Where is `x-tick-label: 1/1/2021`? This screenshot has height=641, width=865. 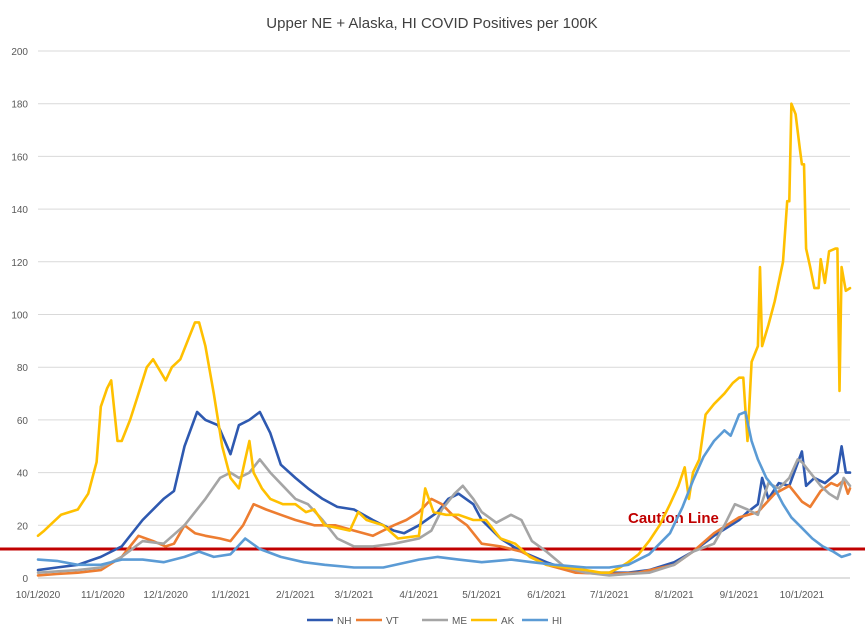 x-tick-label: 1/1/2021 is located at coordinates (230, 595).